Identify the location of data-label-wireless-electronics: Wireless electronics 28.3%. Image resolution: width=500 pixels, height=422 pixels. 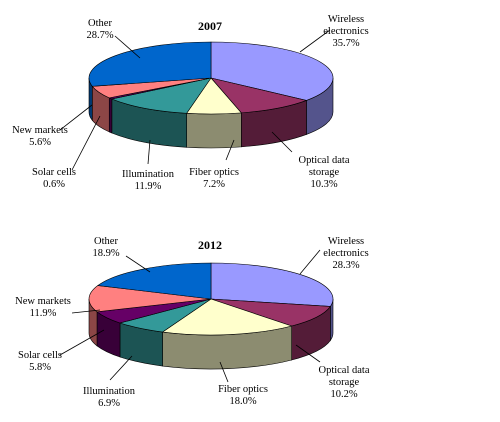
(345, 253).